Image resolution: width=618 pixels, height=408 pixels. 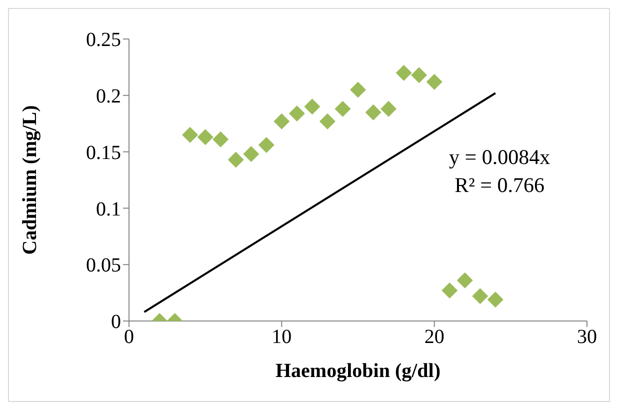 What do you see at coordinates (103, 40) in the screenshot?
I see `y-tick-label: 0.25` at bounding box center [103, 40].